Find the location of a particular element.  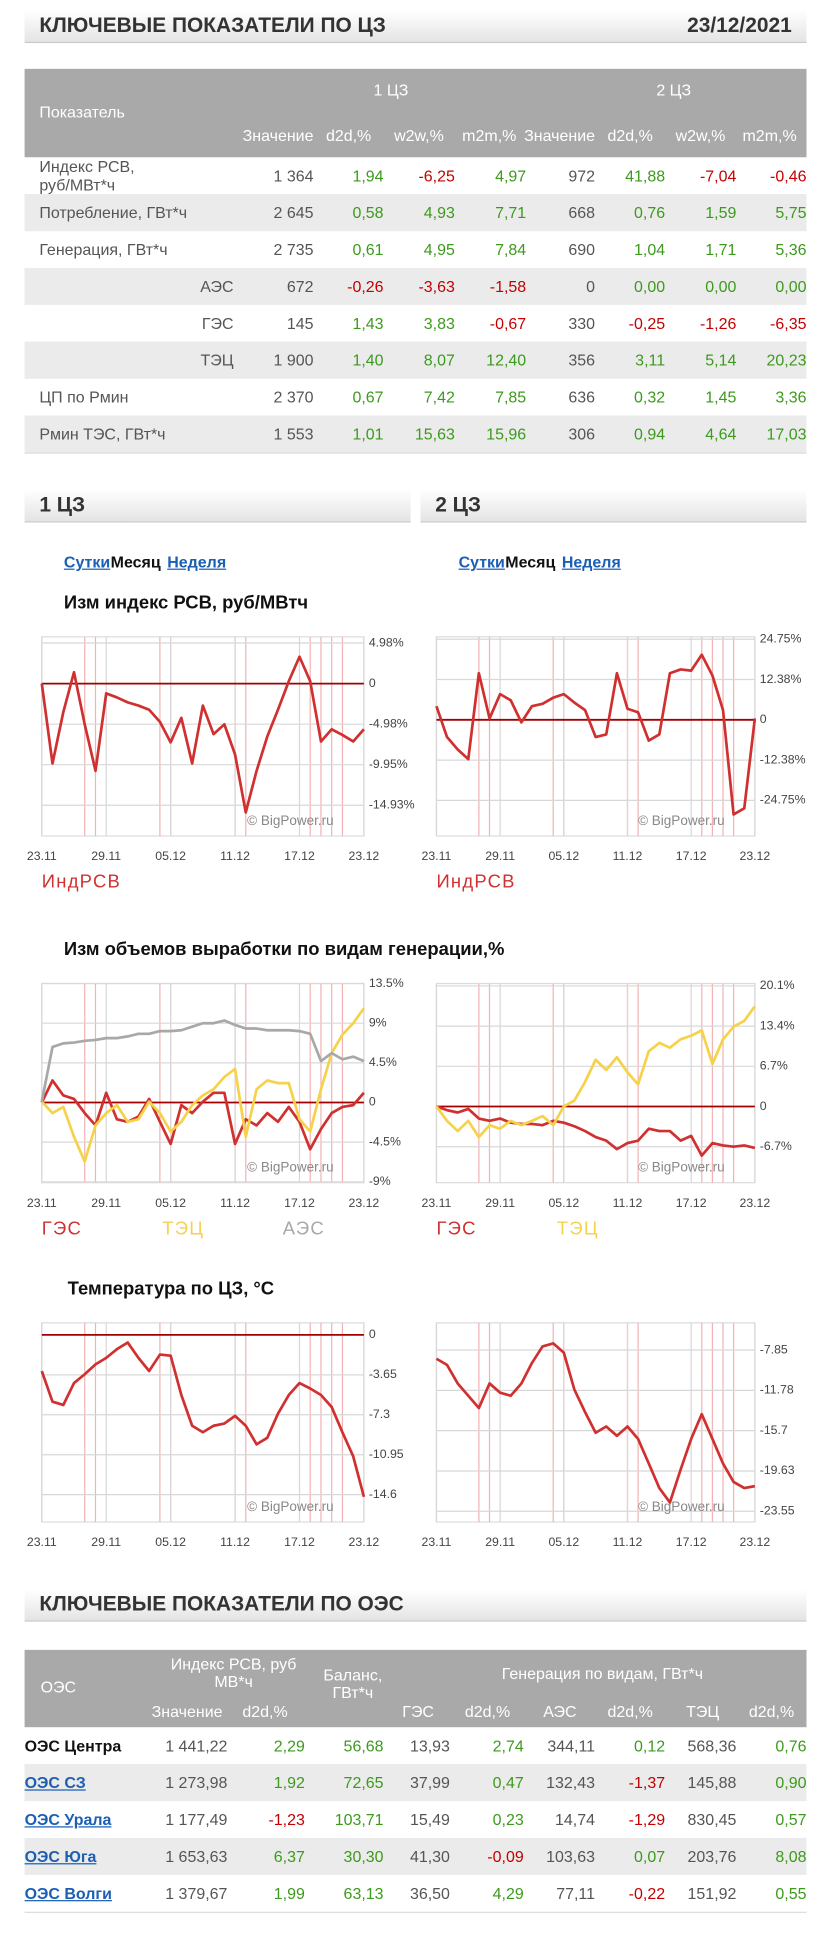

column-header: АЭС is located at coordinates (560, 1711).